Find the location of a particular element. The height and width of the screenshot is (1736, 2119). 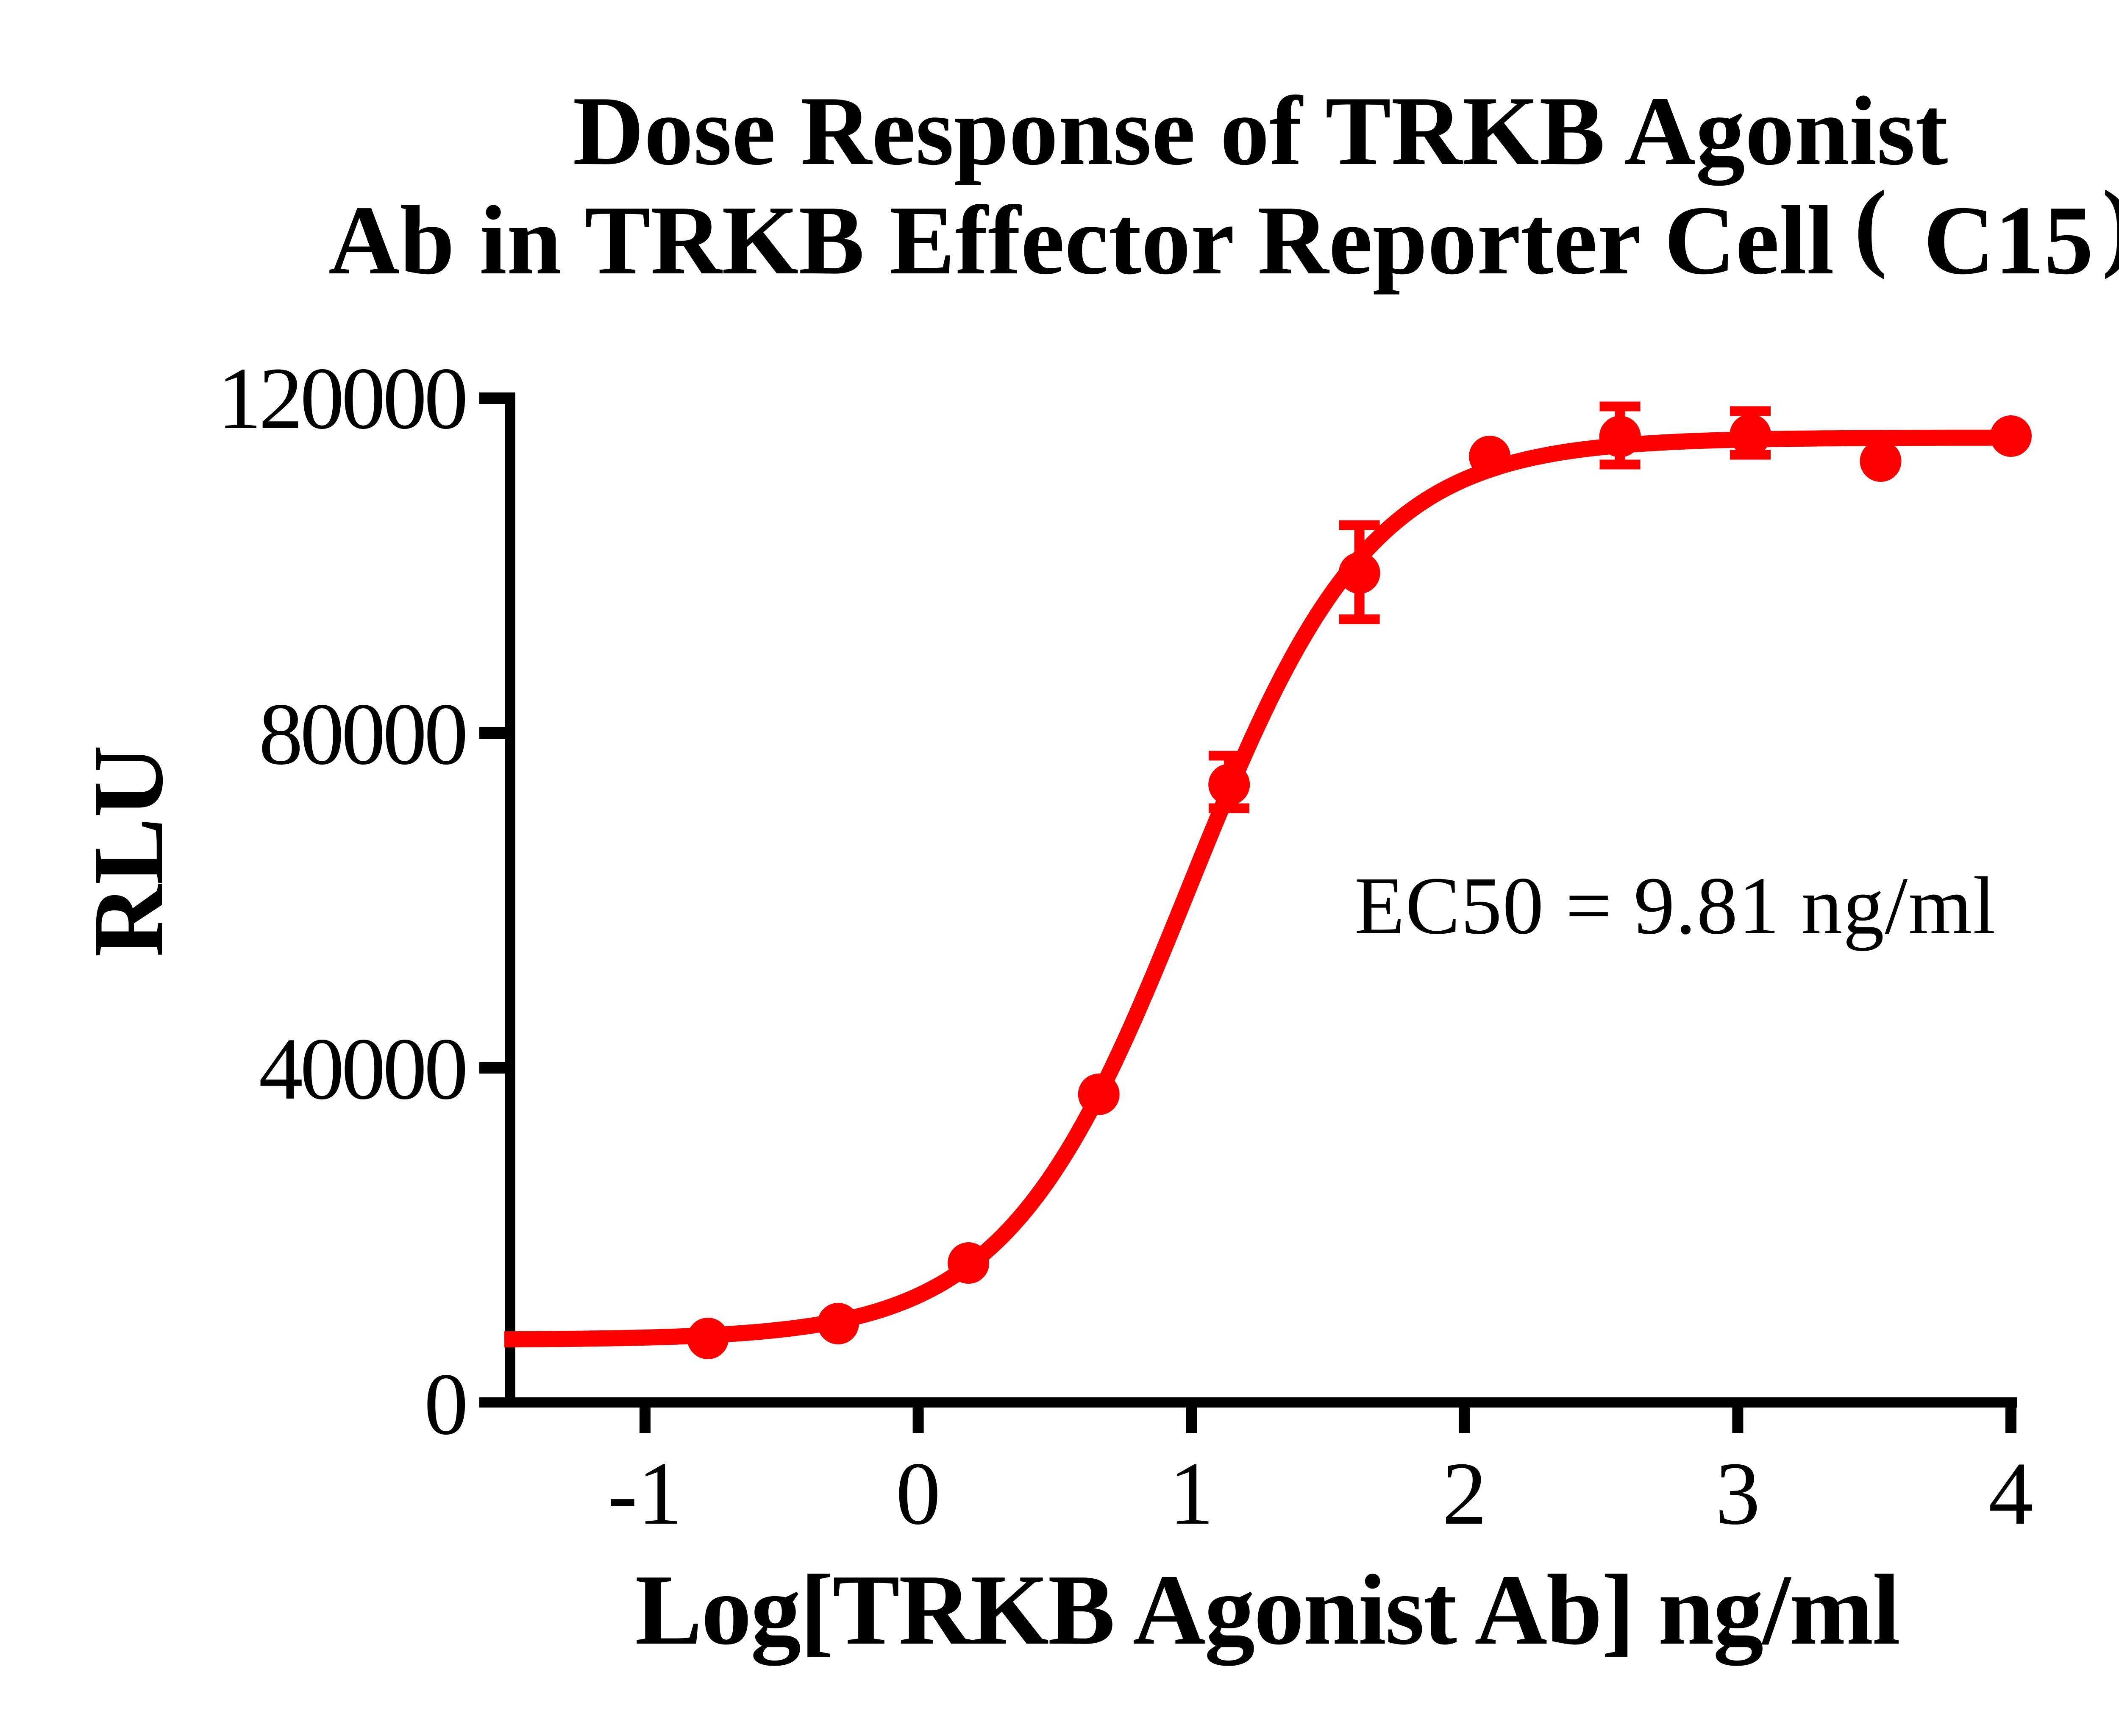

svg-text: 1 is located at coordinates (1191, 1493).